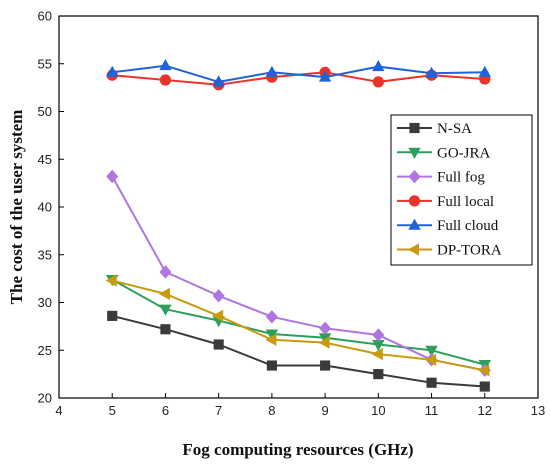  I want to click on x-axis-ticks: 4 5 6 7 8 9 10 11 12 13, so click(300, 405).